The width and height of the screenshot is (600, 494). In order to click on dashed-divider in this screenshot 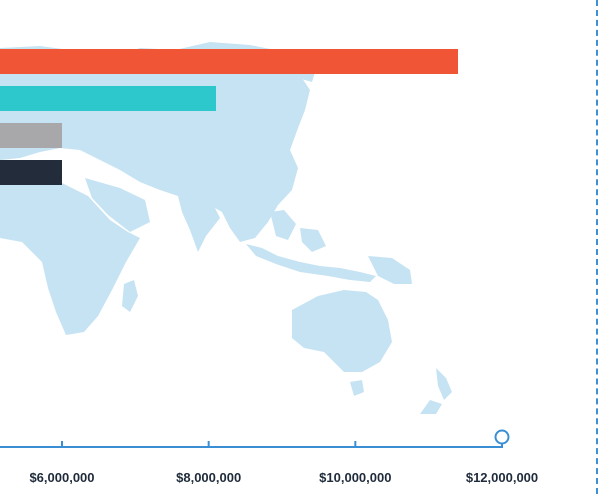, I will do `click(597, 247)`.